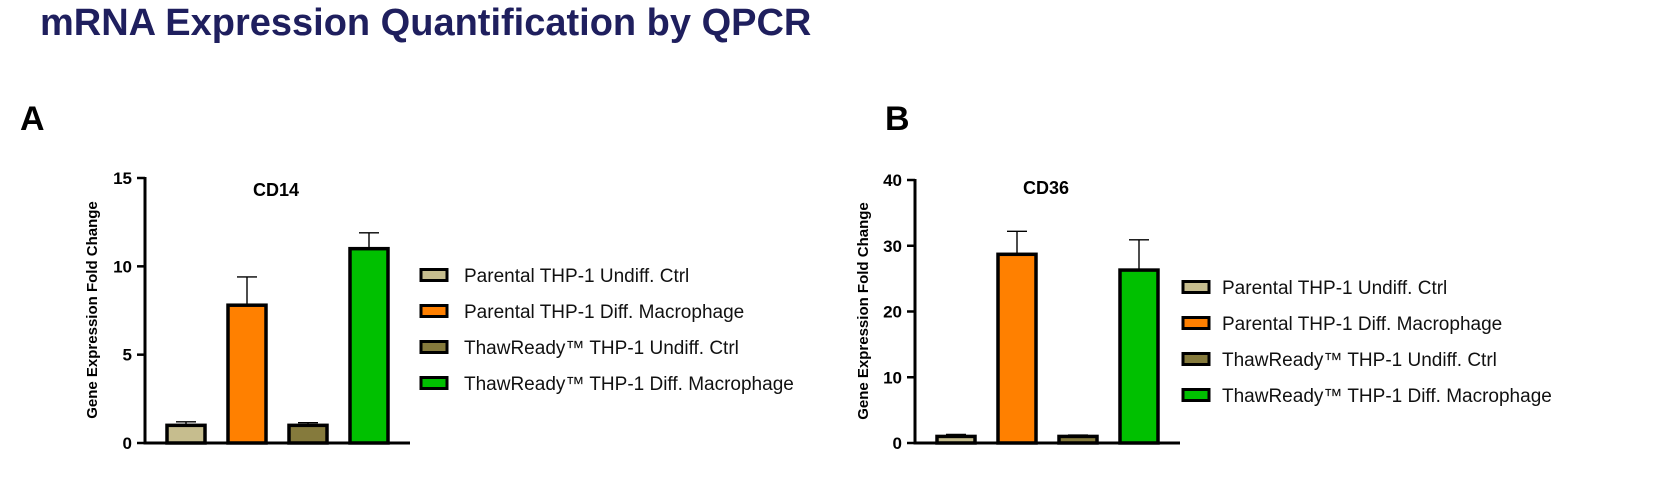 Image resolution: width=1653 pixels, height=493 pixels. What do you see at coordinates (426, 23) in the screenshot?
I see `page-title: mRNA Expression Quantification by QPCR` at bounding box center [426, 23].